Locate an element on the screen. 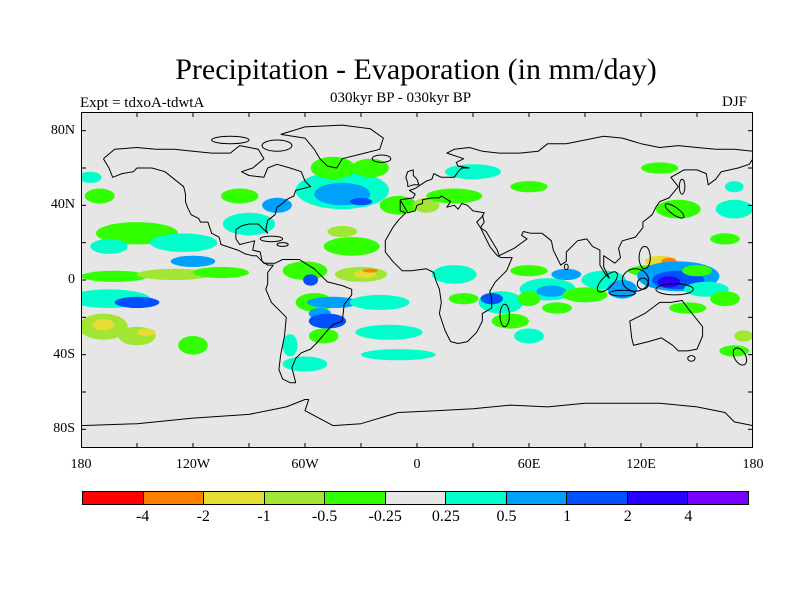 Image resolution: width=800 pixels, height=600 pixels. colorbar-tick-label: 1 is located at coordinates (567, 516).